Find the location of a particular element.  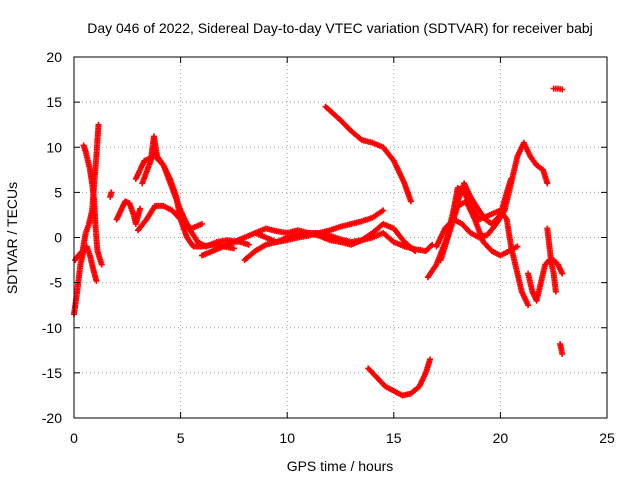

y-tick-label: 15 is located at coordinates (54, 102).